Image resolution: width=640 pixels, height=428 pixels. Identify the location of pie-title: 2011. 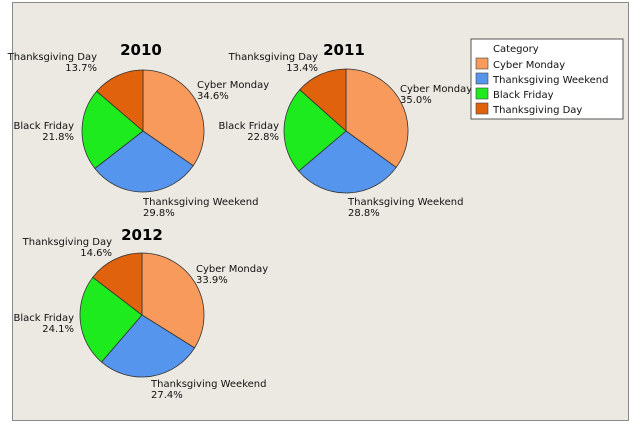
(344, 50).